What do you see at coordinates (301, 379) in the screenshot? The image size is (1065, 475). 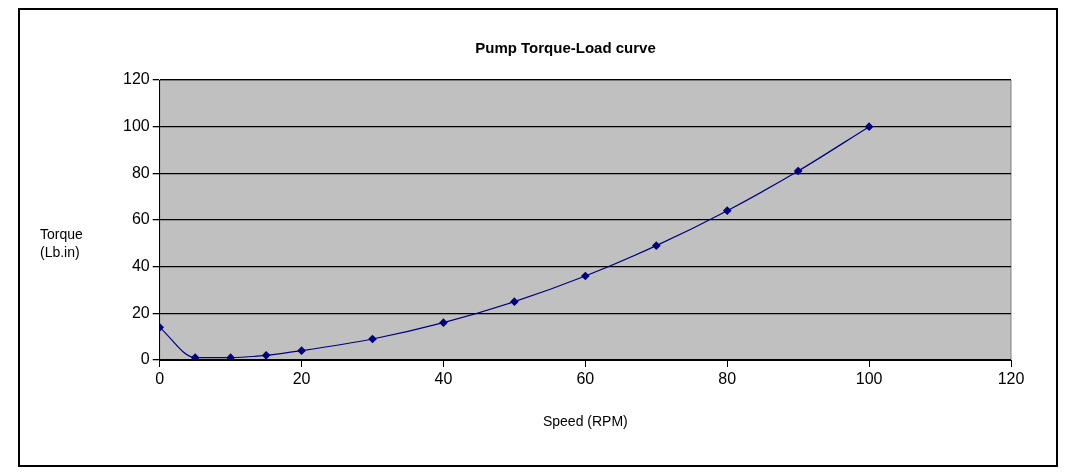 I see `x-tick-label: 20` at bounding box center [301, 379].